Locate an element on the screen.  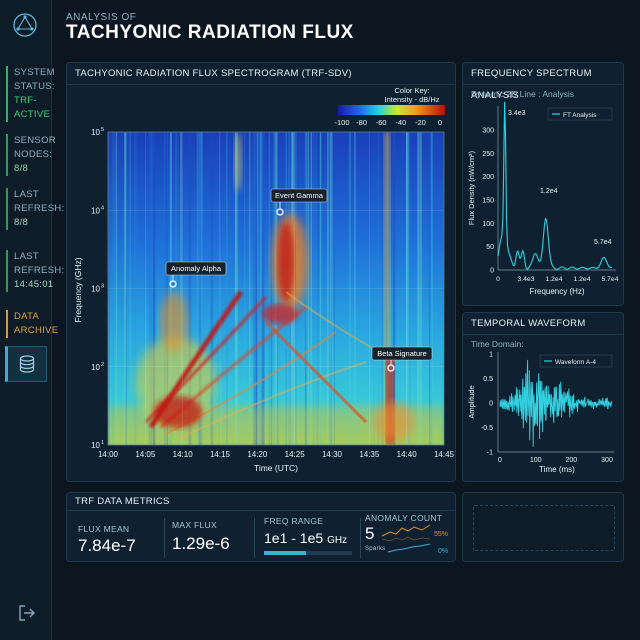
freq-range-value: 1e1 - 1e5 GHz is located at coordinates (305, 538).